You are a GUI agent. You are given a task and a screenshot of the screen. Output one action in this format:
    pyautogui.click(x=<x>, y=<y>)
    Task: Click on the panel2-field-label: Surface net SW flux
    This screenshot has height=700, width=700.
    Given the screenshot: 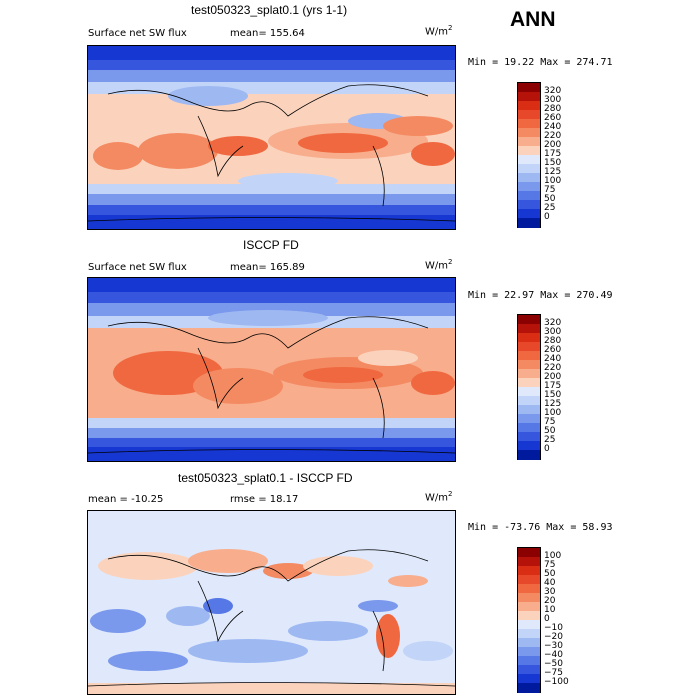 What is the action you would take?
    pyautogui.click(x=137, y=267)
    